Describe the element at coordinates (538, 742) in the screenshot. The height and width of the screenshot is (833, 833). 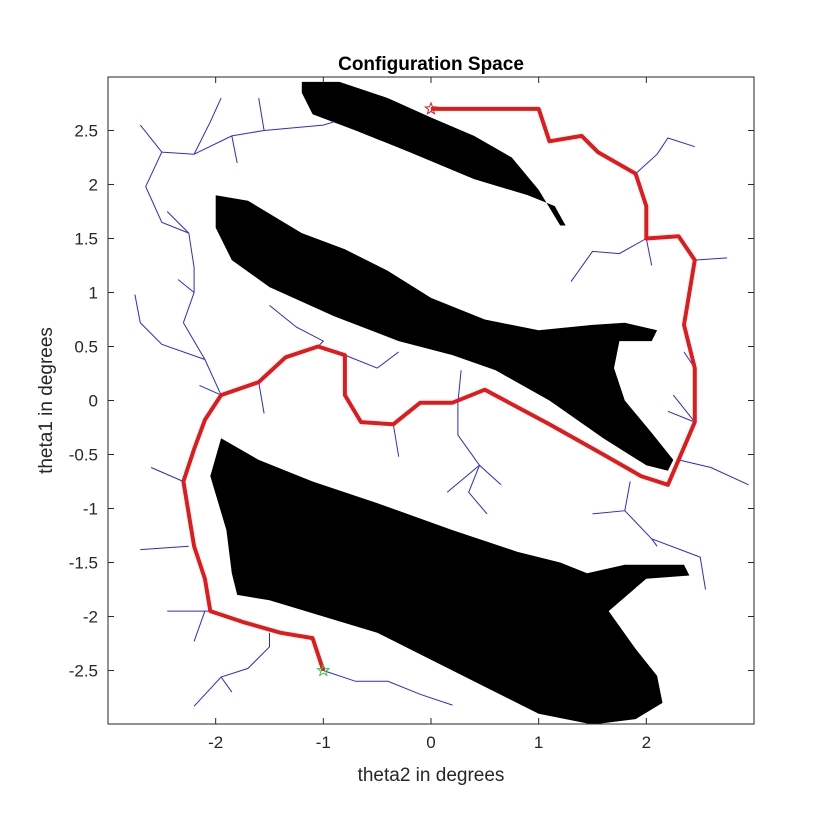
I see `x-tick-label: 1` at that location.